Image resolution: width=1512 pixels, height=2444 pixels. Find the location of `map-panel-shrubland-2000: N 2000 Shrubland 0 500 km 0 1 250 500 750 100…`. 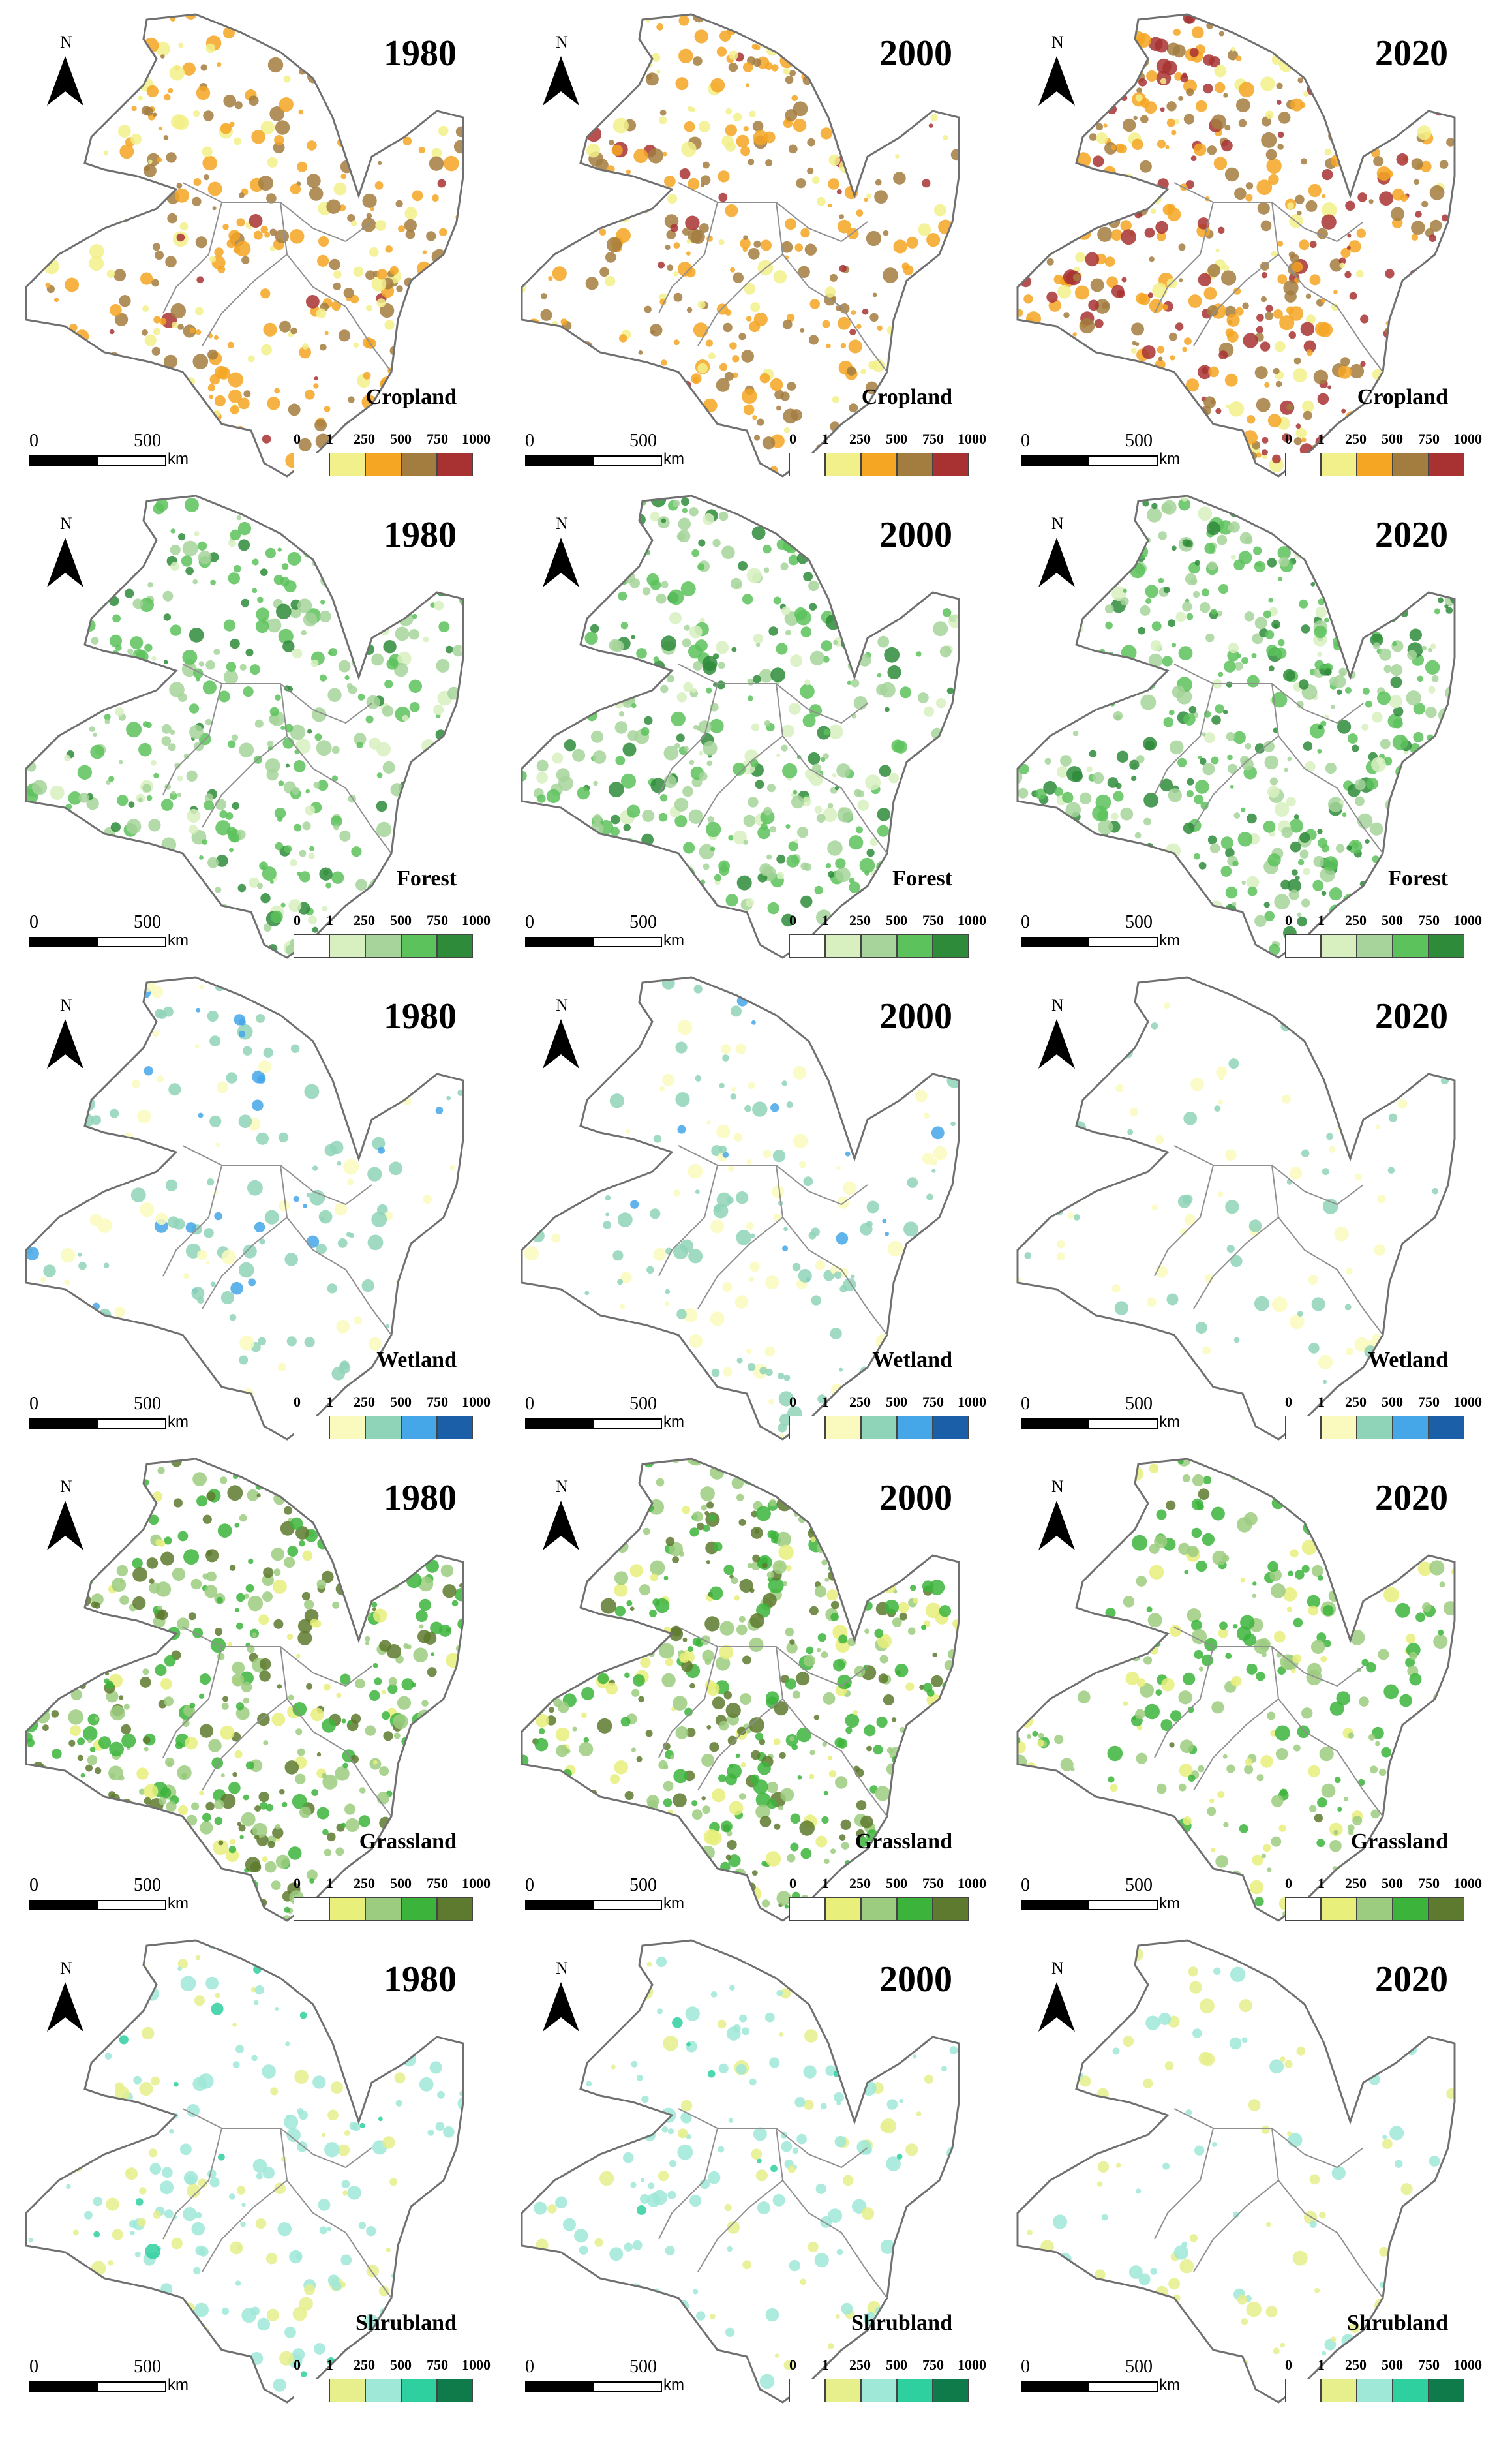

map-panel-shrubland-2000: N 2000 Shrubland 0 500 km 0 1 250 500 750 100… is located at coordinates (750, 2173).